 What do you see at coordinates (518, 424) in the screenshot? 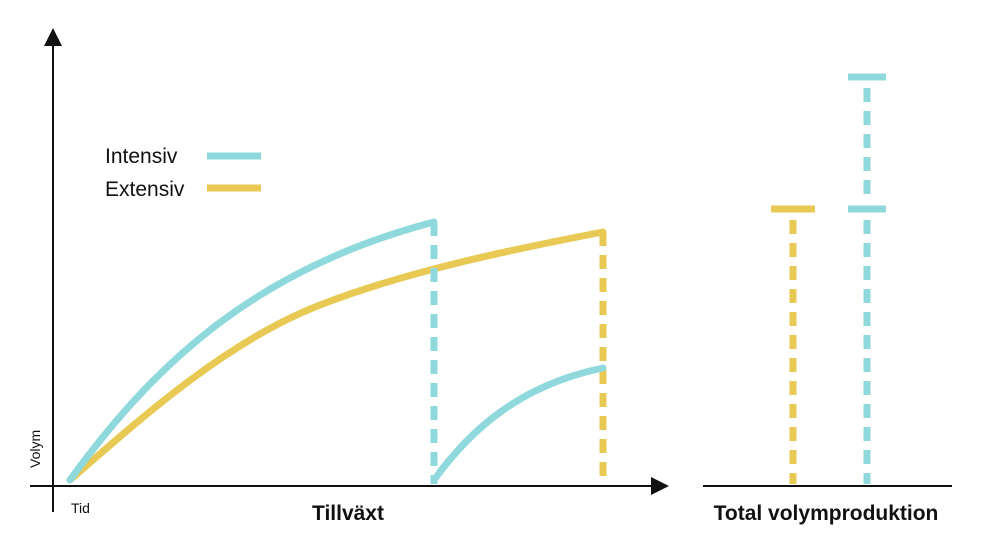
I see `intensive-regrowth-curve` at bounding box center [518, 424].